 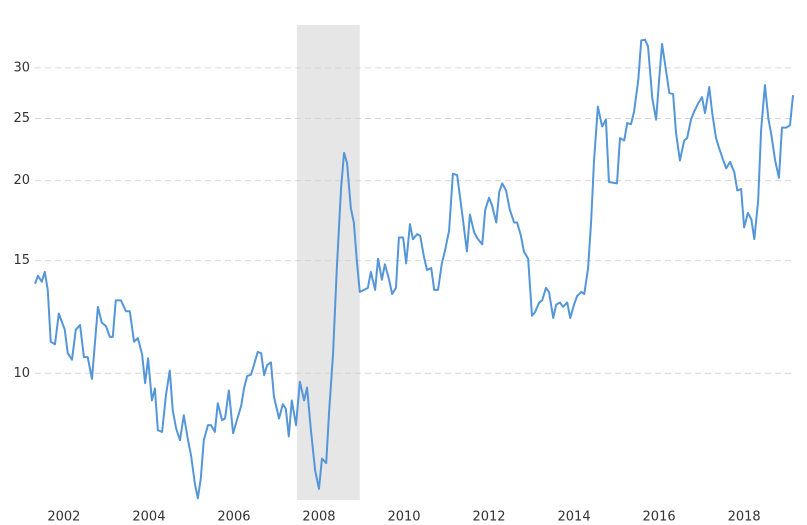 I want to click on x-tick-label: 2018, so click(x=744, y=517).